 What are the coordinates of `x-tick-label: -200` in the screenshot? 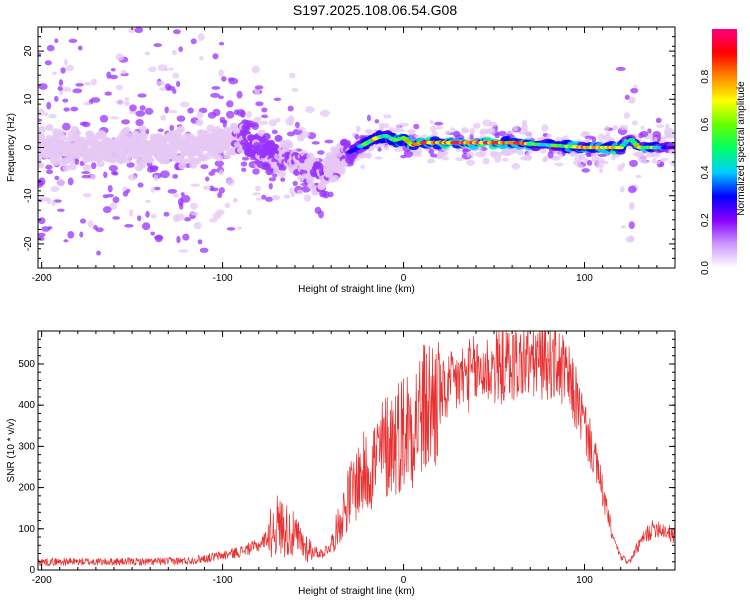 It's located at (42, 580).